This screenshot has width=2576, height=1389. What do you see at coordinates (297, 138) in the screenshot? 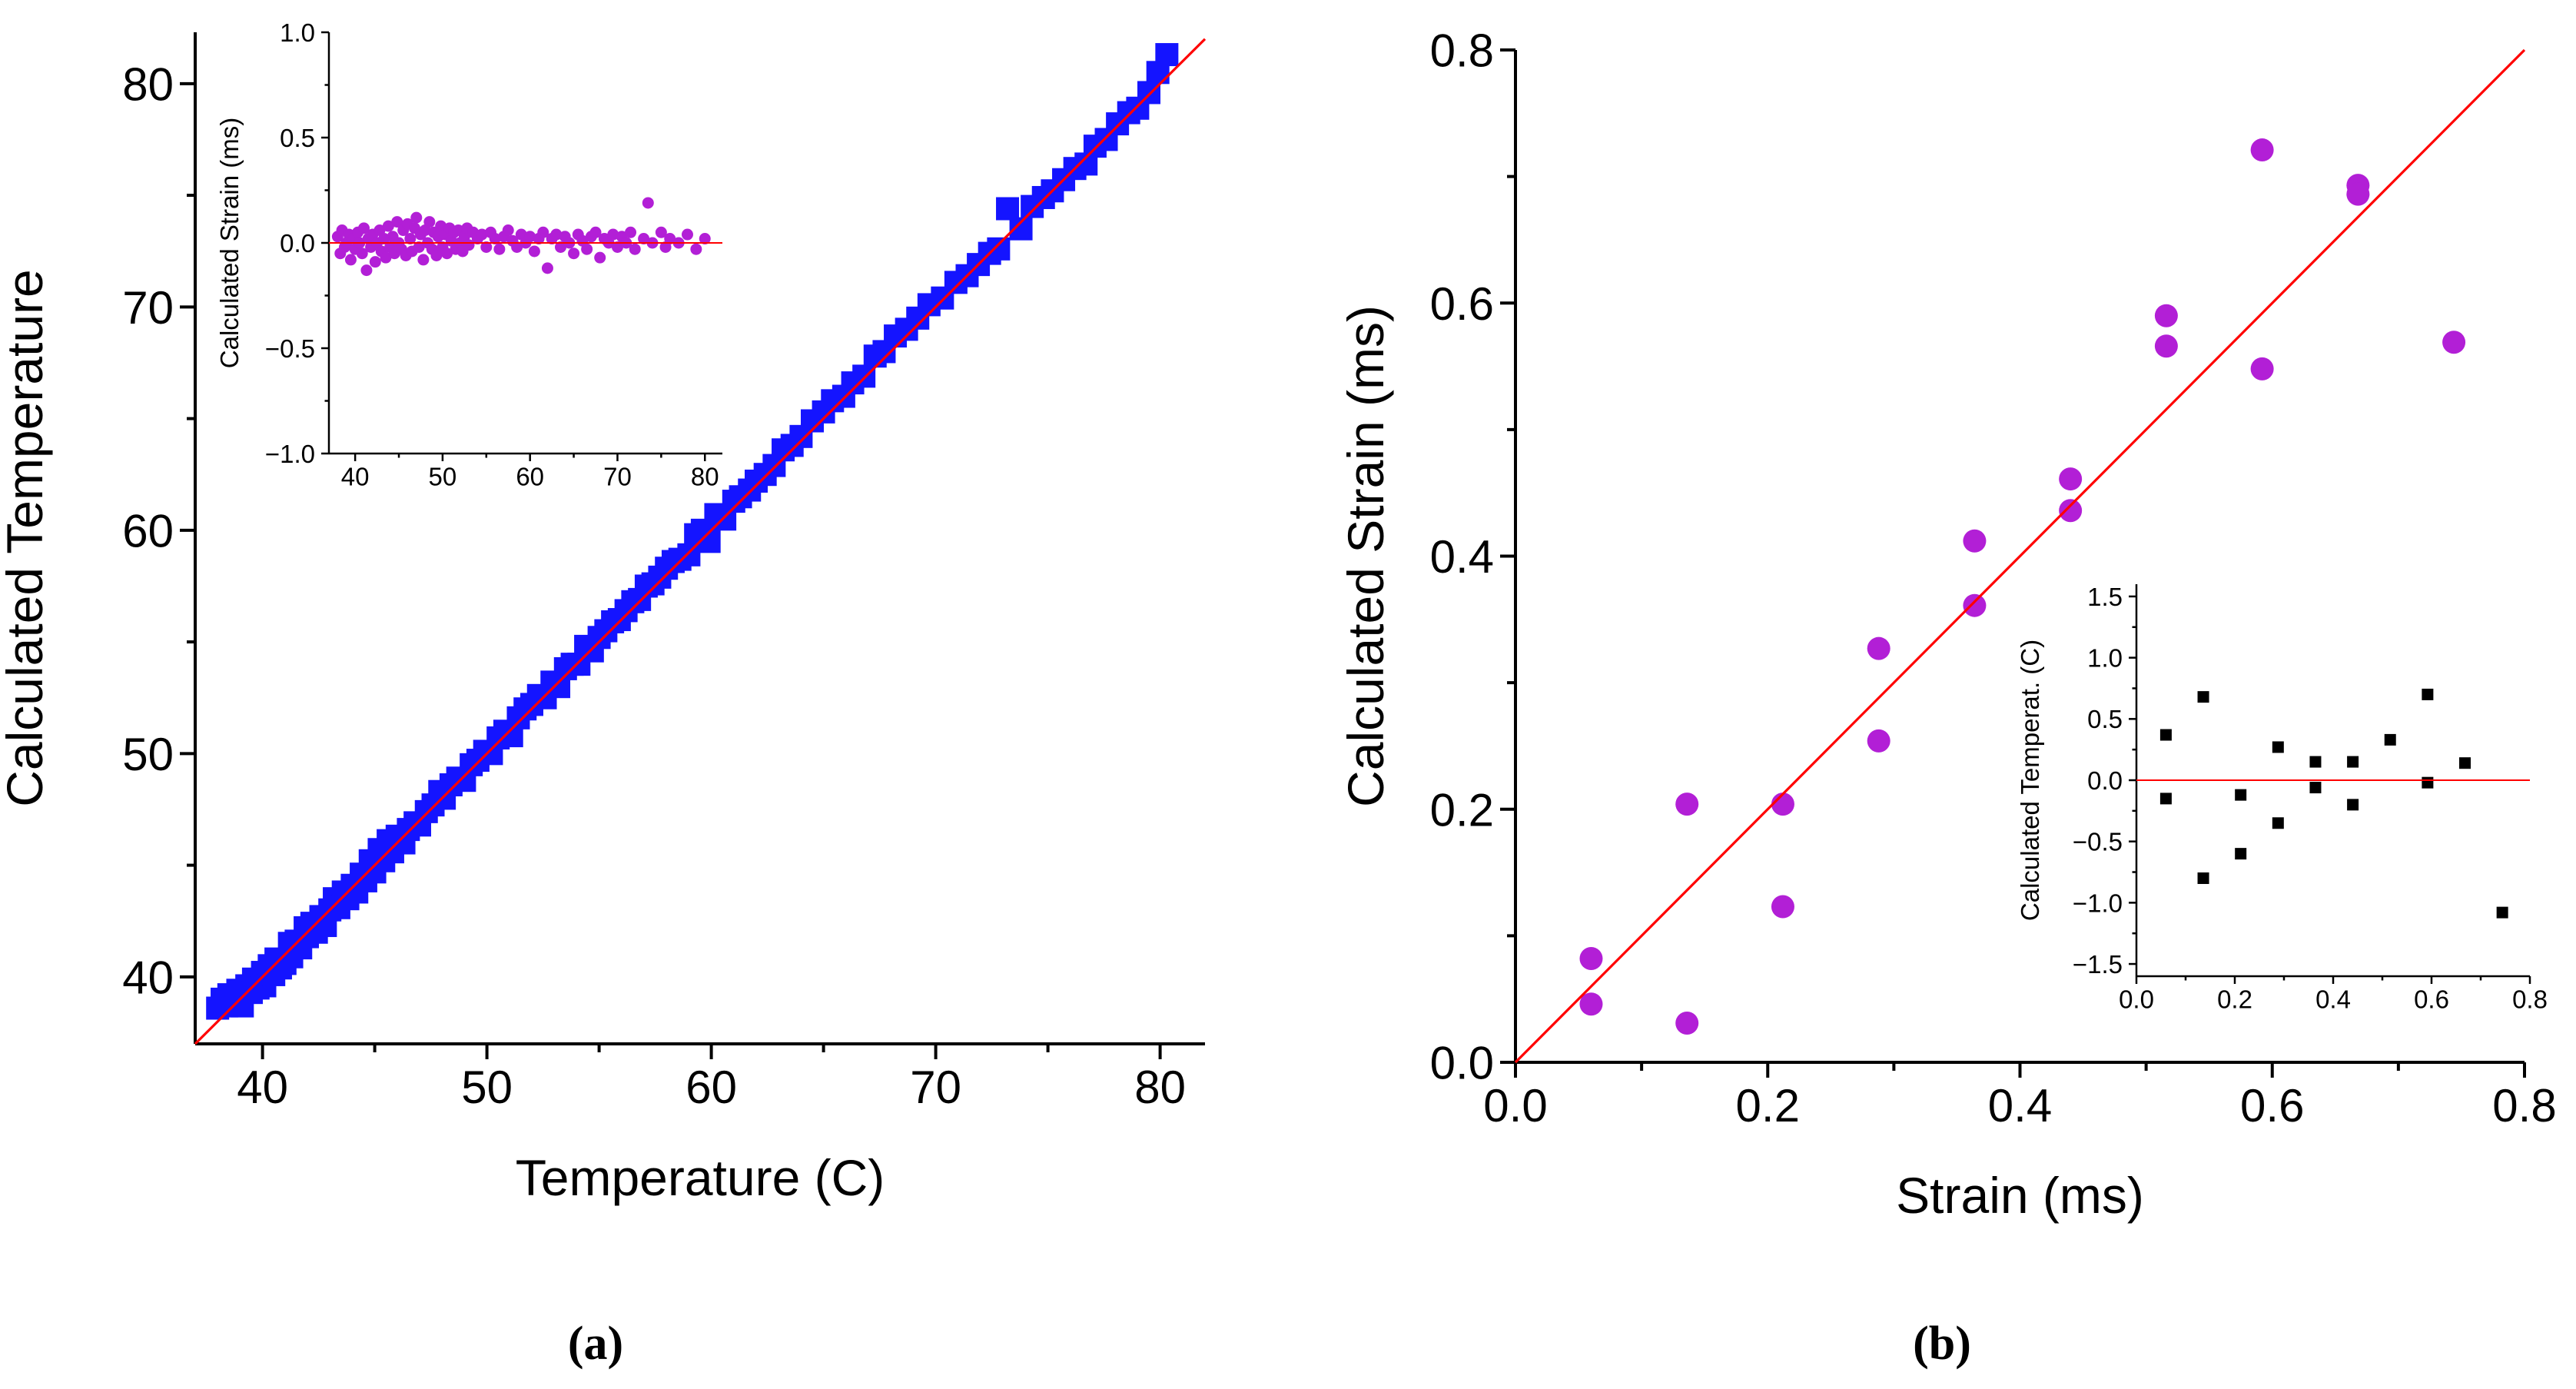
I see `a-inset-y-tick-label: 0.5` at bounding box center [297, 138].